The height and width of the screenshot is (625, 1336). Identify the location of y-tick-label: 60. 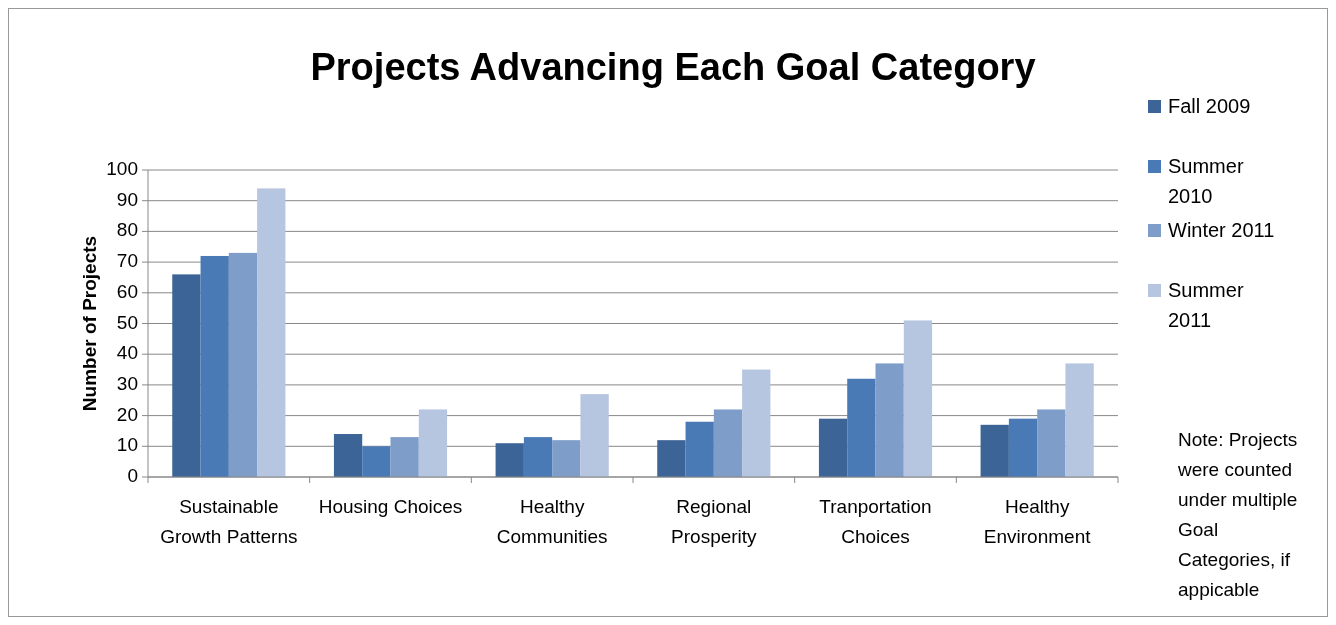
(127, 291).